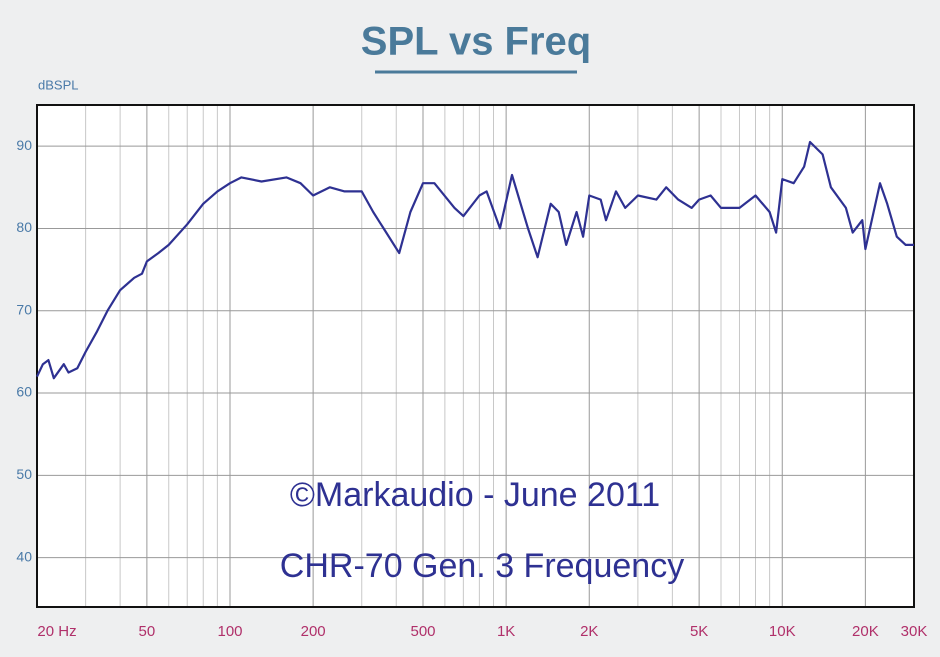 Image resolution: width=940 pixels, height=657 pixels. Describe the element at coordinates (24, 474) in the screenshot. I see `y-tick-label: 50` at that location.